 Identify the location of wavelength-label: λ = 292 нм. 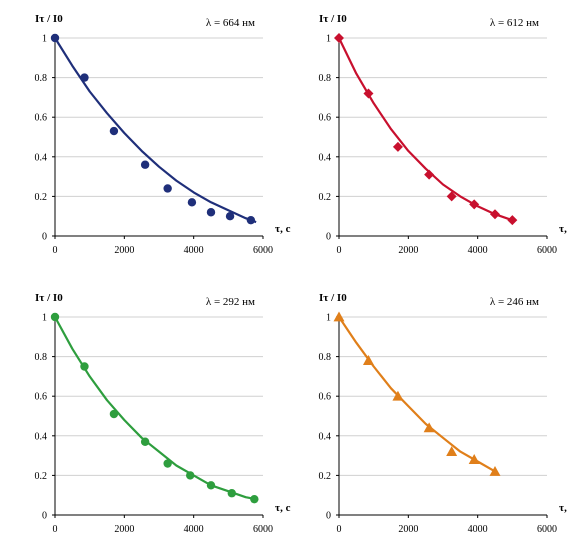
(230, 302).